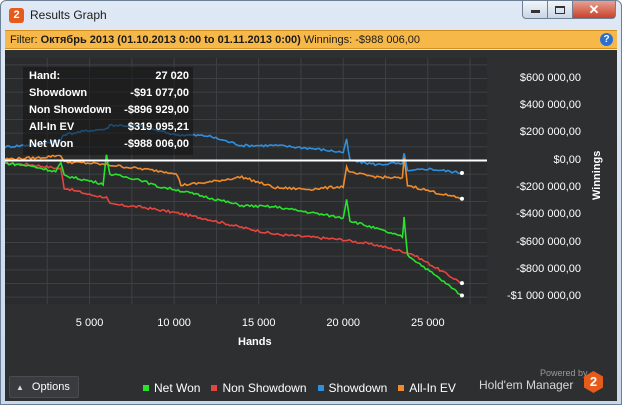  I want to click on stat-label: Showdown, so click(58, 93).